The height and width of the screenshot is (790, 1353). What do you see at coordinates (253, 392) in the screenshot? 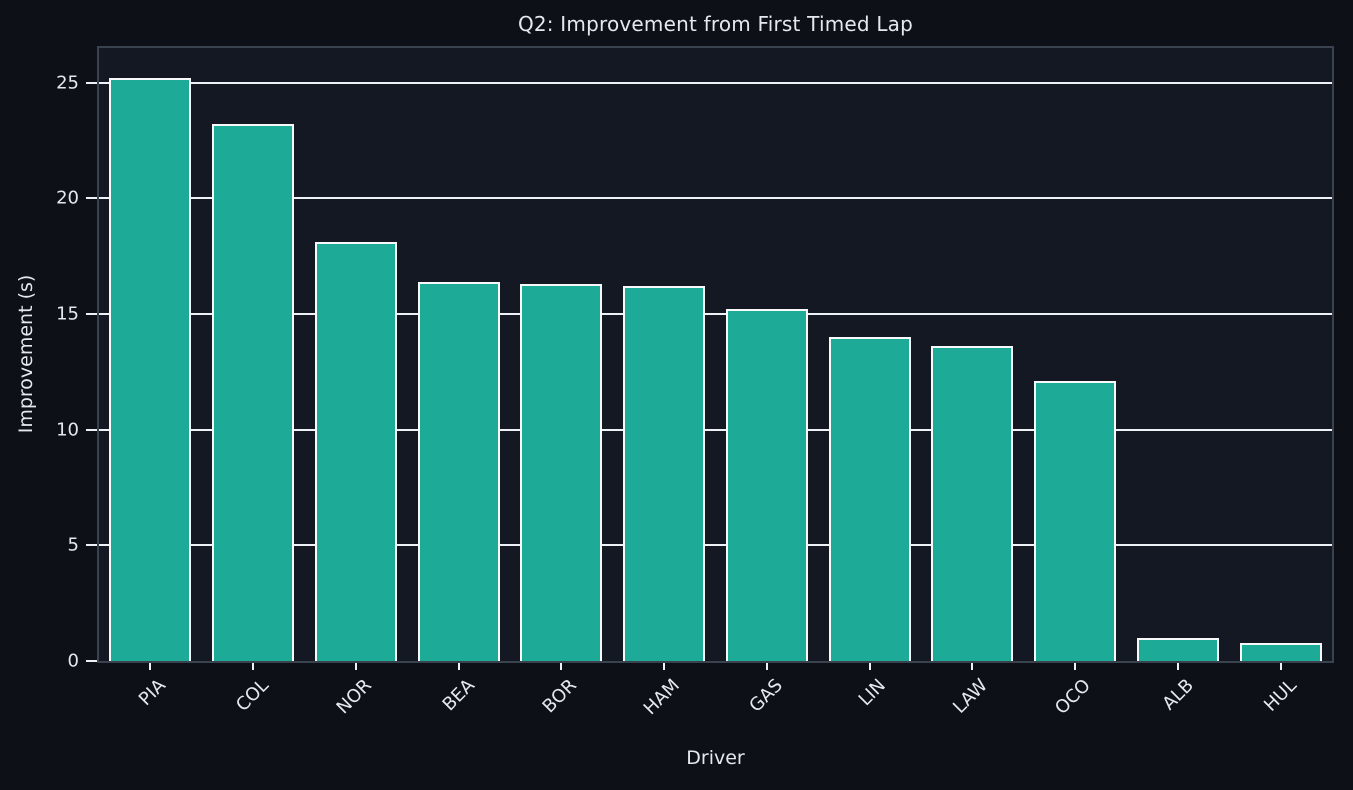
I see `bar-col` at bounding box center [253, 392].